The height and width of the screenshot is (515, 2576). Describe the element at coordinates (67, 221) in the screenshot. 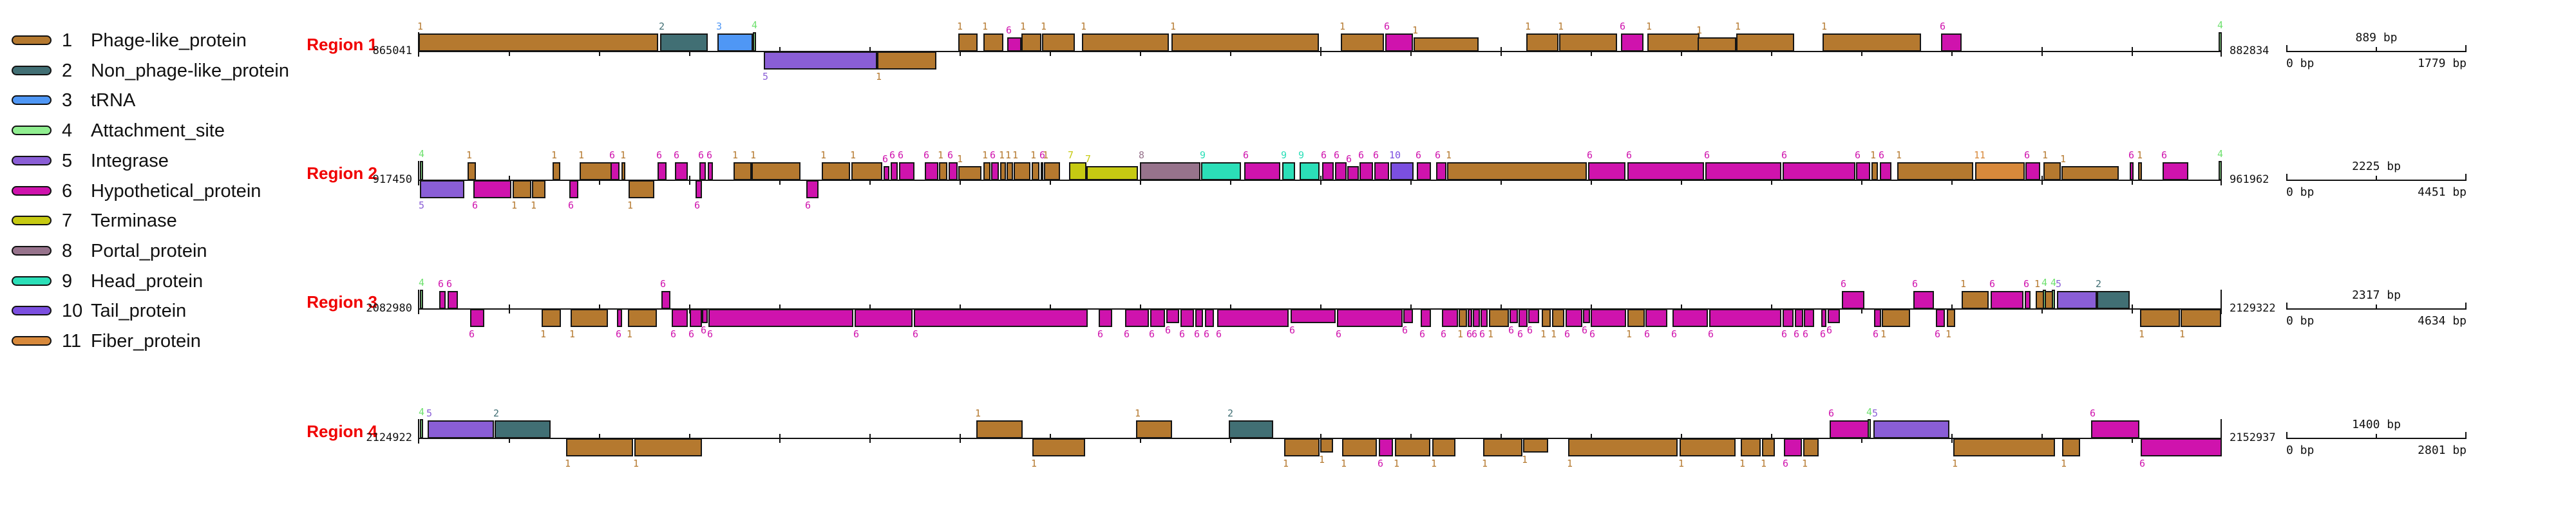

I see `legend-item-number: 7` at that location.